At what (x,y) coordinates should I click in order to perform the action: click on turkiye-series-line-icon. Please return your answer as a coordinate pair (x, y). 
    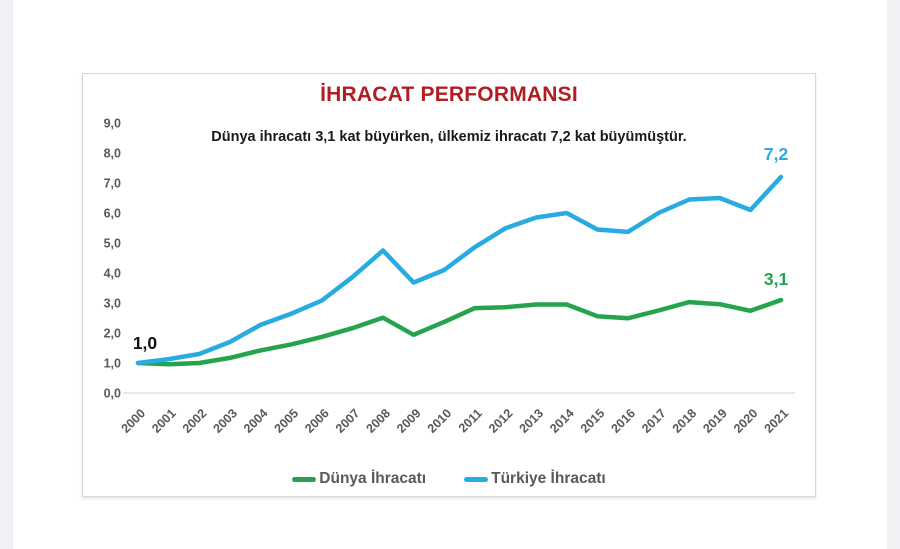
    Looking at the image, I should click on (476, 479).